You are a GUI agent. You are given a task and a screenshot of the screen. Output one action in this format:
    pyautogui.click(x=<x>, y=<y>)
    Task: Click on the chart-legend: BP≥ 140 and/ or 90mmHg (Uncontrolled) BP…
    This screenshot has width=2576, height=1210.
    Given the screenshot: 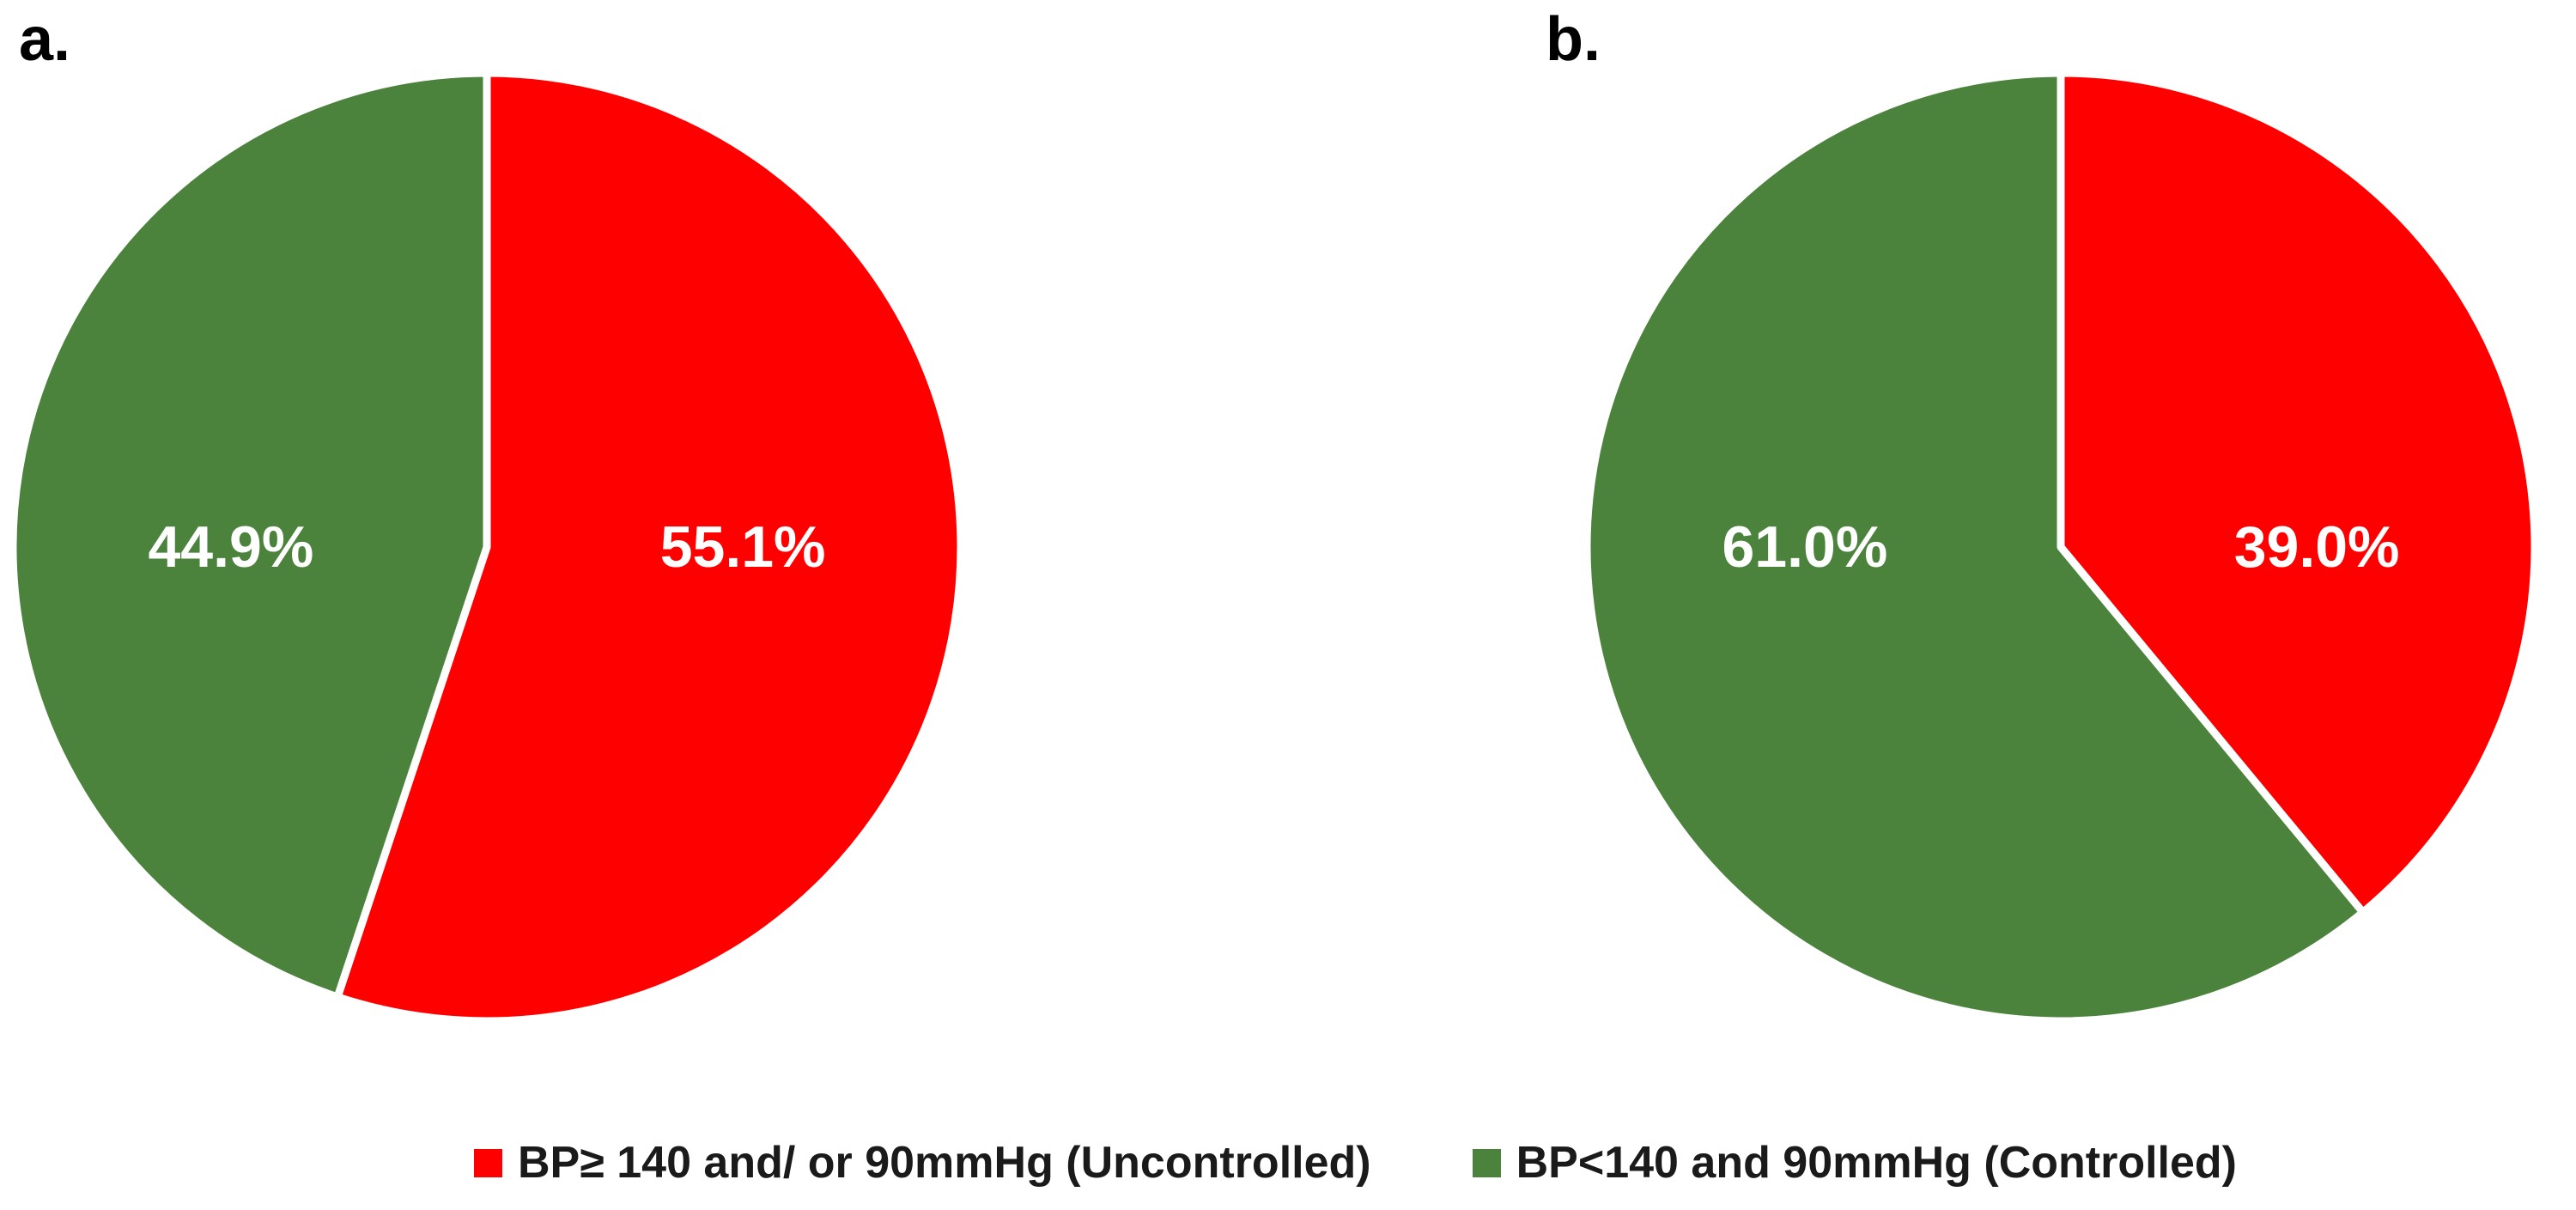 What is the action you would take?
    pyautogui.click(x=1356, y=1163)
    